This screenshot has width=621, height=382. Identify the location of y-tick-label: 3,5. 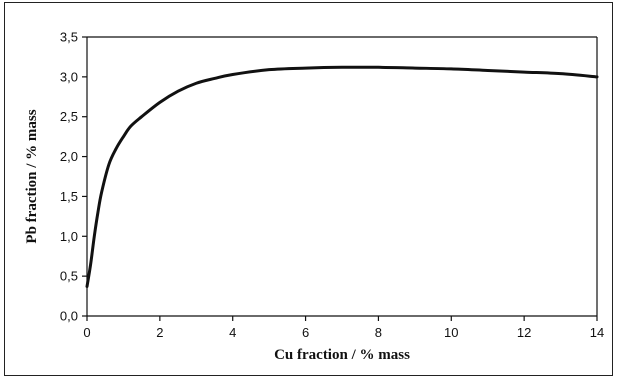
(69, 37).